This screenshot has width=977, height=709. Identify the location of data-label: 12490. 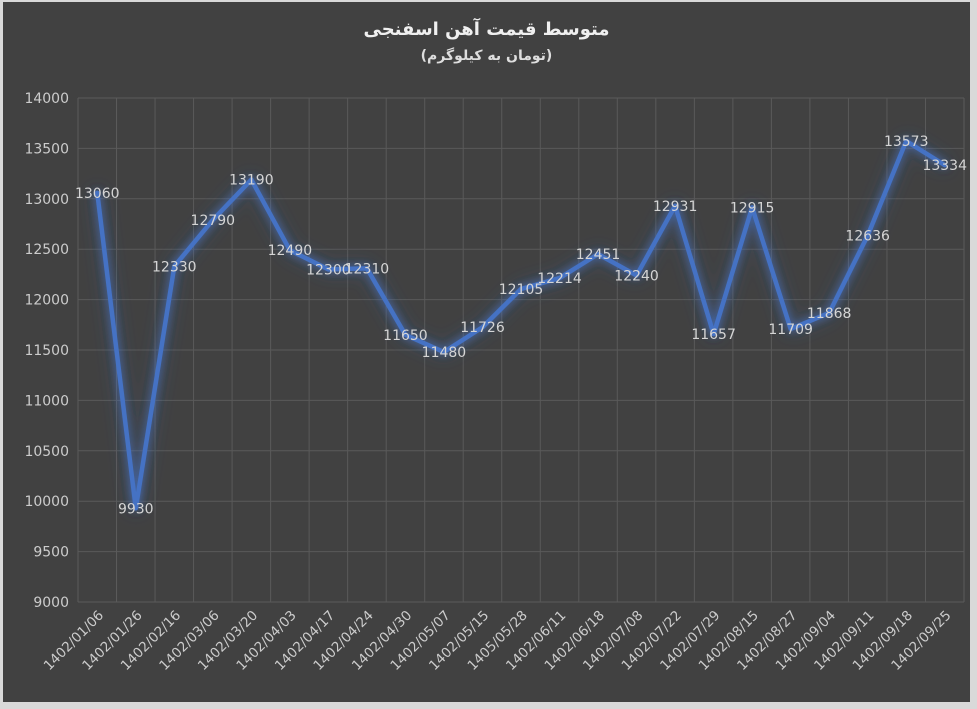
(290, 251).